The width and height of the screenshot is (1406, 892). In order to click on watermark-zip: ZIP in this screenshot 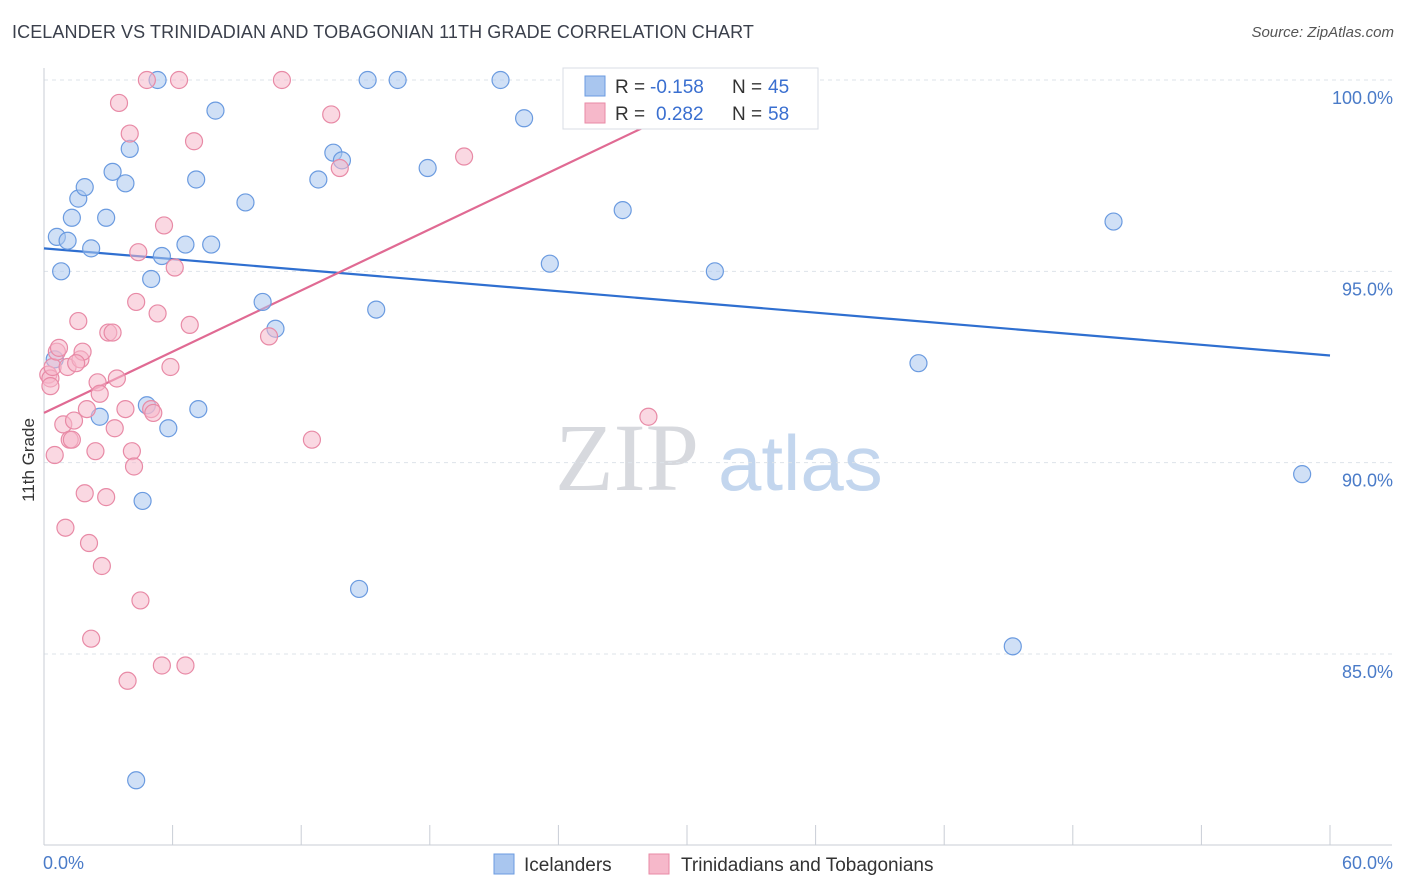, I will do `click(627, 457)`.